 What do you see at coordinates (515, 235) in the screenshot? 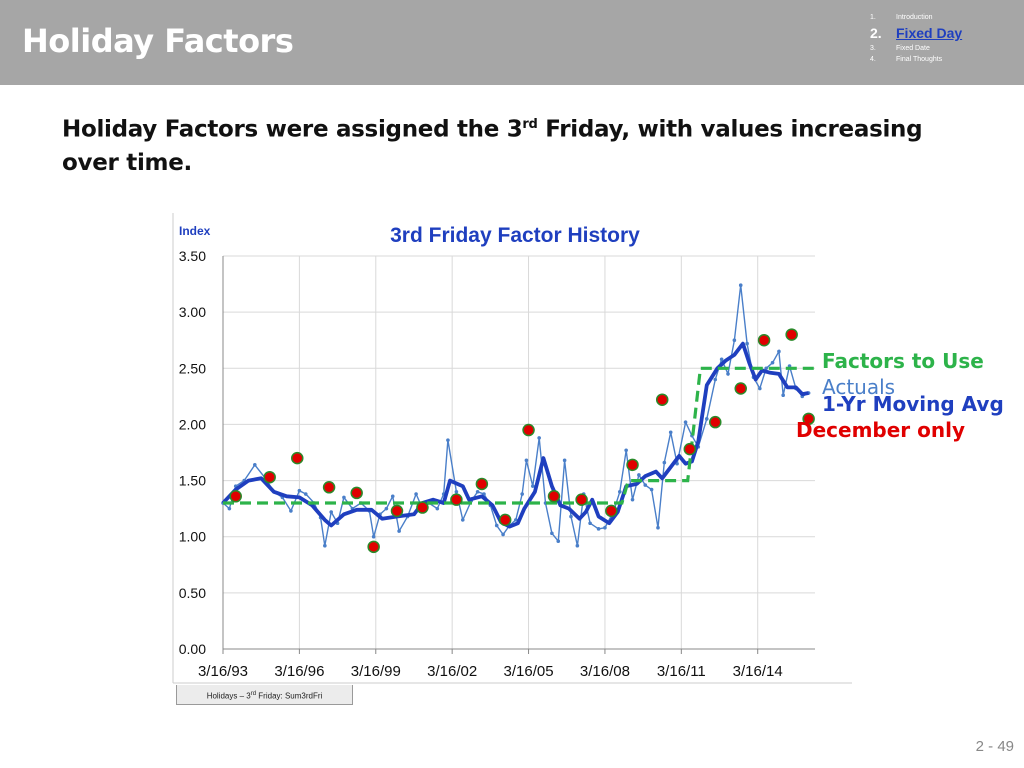
I see `chart-title: 3rd Friday Factor History` at bounding box center [515, 235].